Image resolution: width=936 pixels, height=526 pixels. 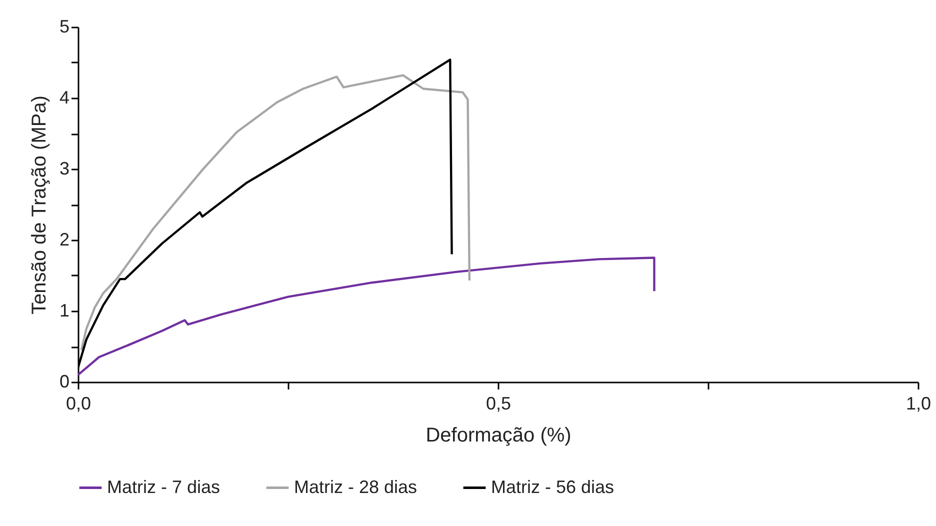 I want to click on y-tick-label: 5, so click(x=64, y=26).